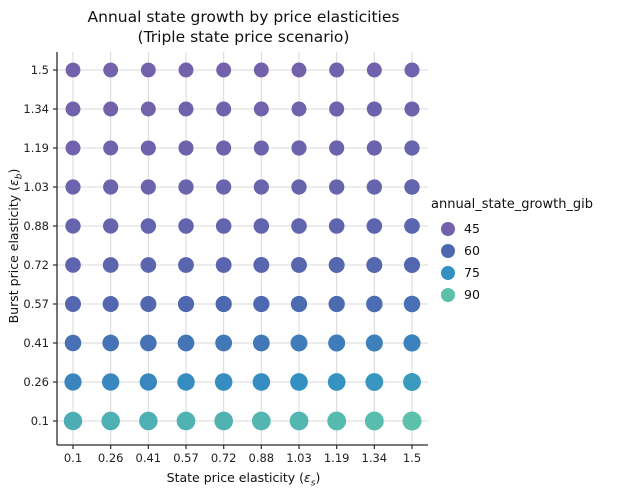 The width and height of the screenshot is (623, 500). Describe the element at coordinates (243, 37) in the screenshot. I see `chart-title-line2: (Triple state price scenario)` at that location.